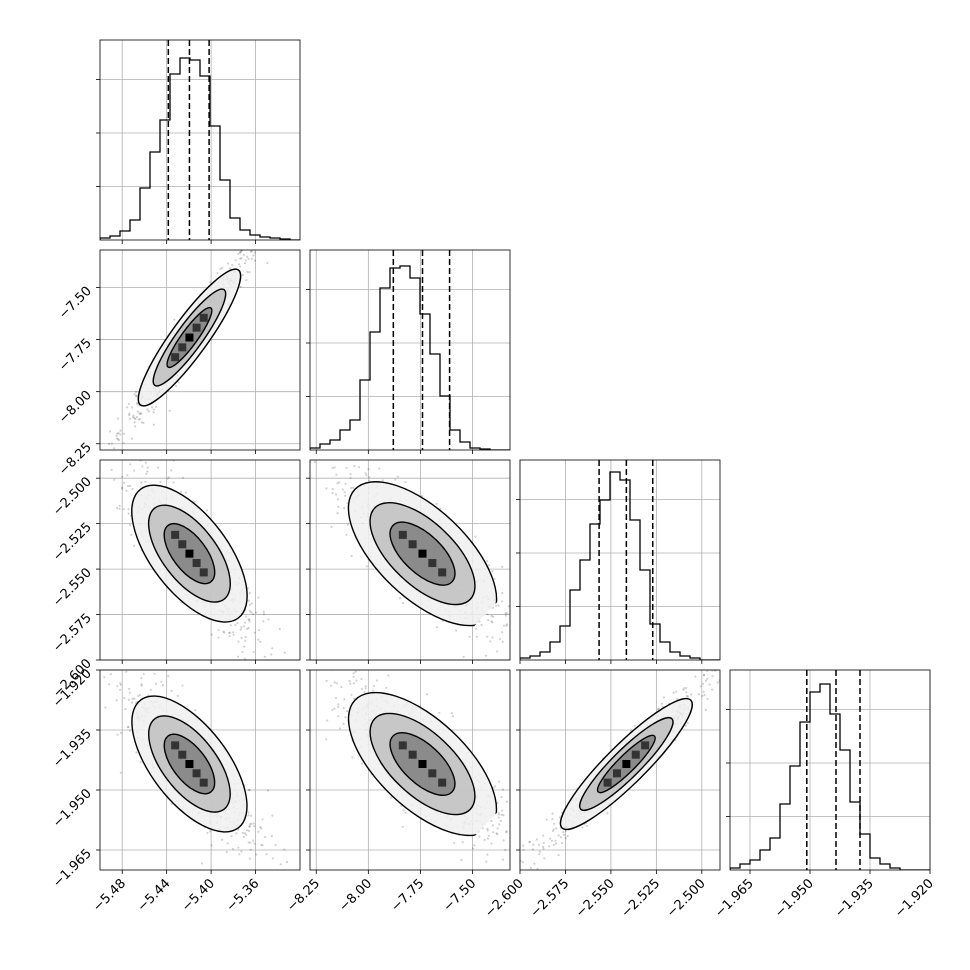  What do you see at coordinates (504, 898) in the screenshot?
I see `x-tick-label: −2.600` at bounding box center [504, 898].